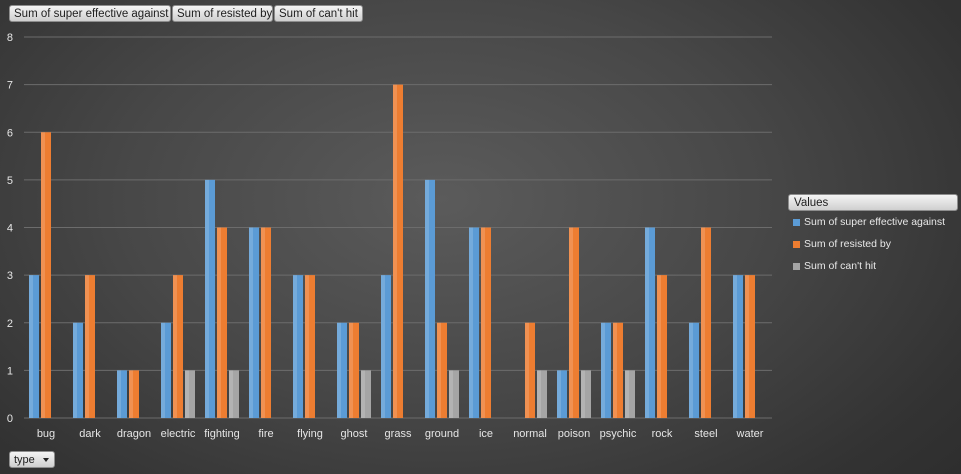 This screenshot has width=961, height=474. Describe the element at coordinates (134, 434) in the screenshot. I see `x-tick-label: dragon` at that location.